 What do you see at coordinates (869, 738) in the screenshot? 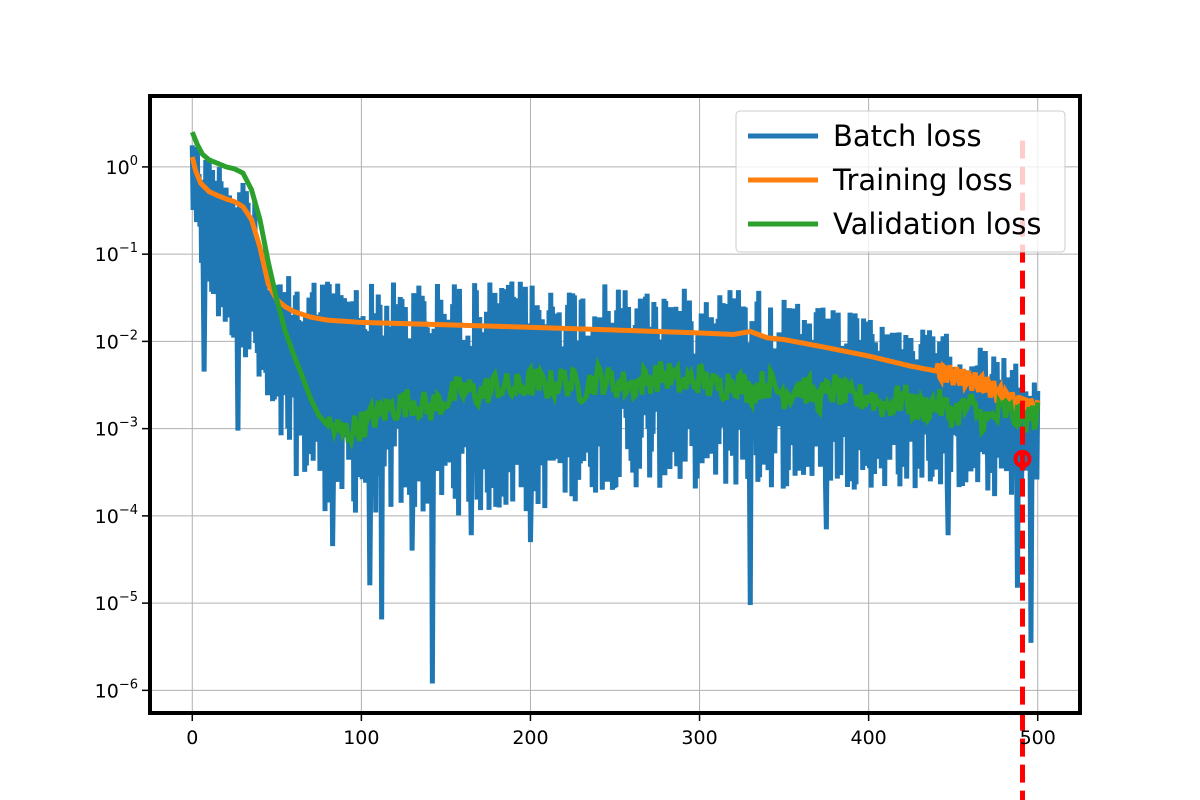
I see `x-tick-label: 400` at bounding box center [869, 738].